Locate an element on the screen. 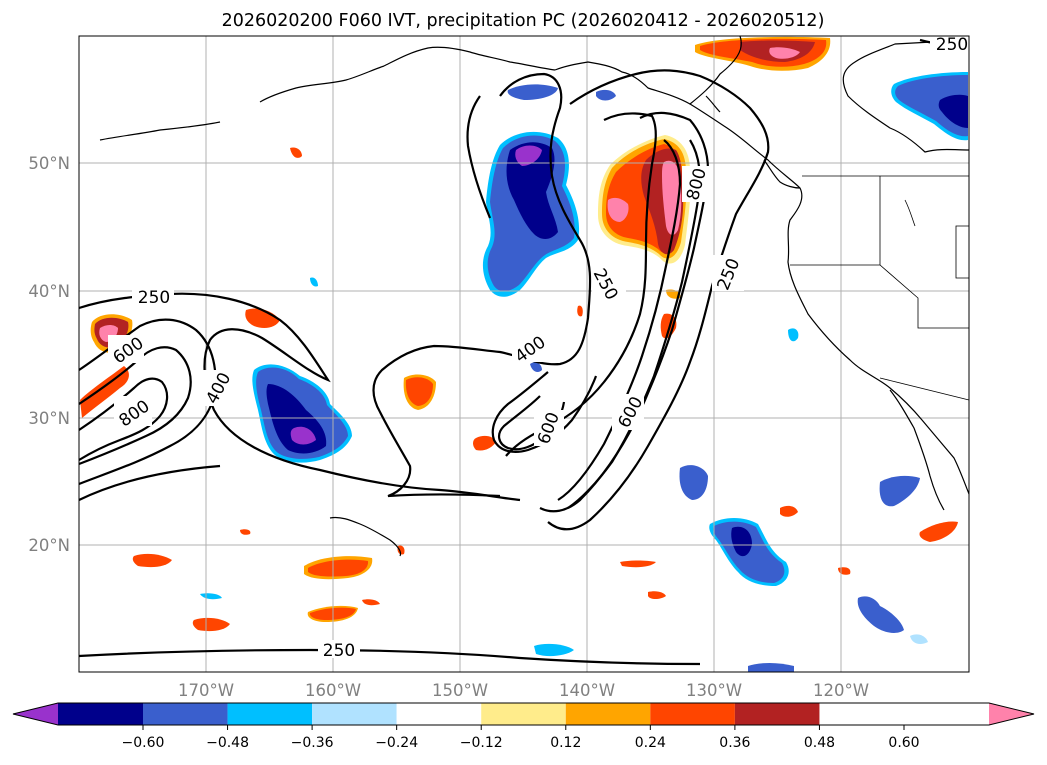 Image resolution: width=1047 pixels, height=765 pixels. colorbar-tick-label: −0.48 is located at coordinates (227, 743).